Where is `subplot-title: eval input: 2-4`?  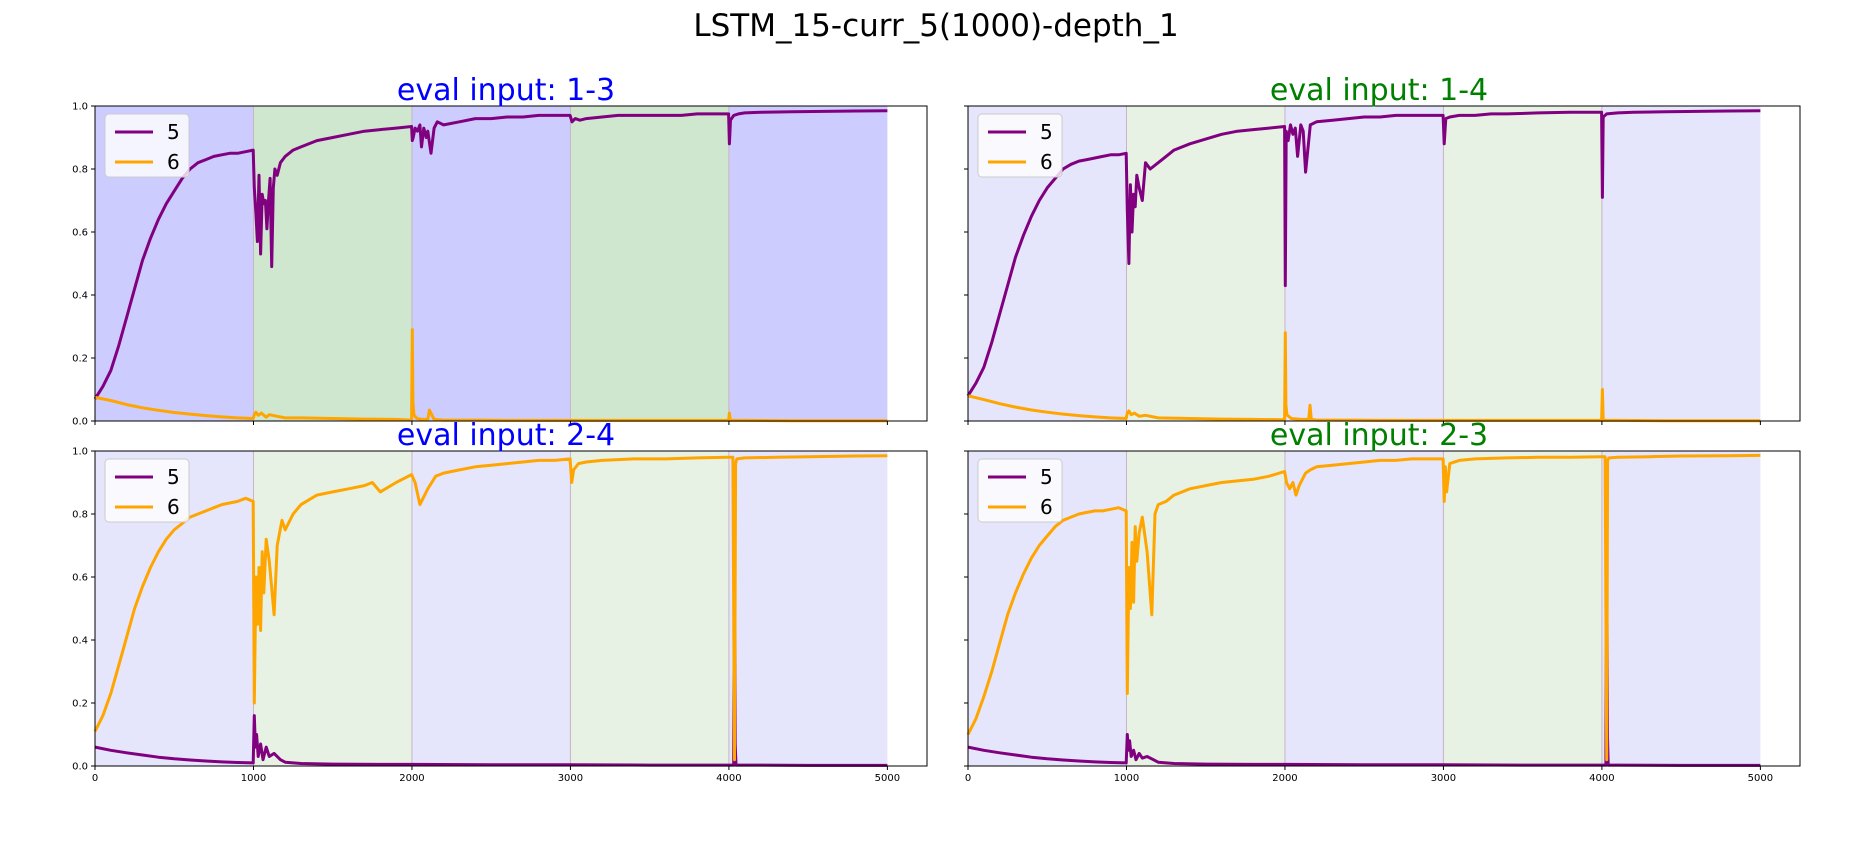
subplot-title: eval input: 2-4 is located at coordinates (506, 435).